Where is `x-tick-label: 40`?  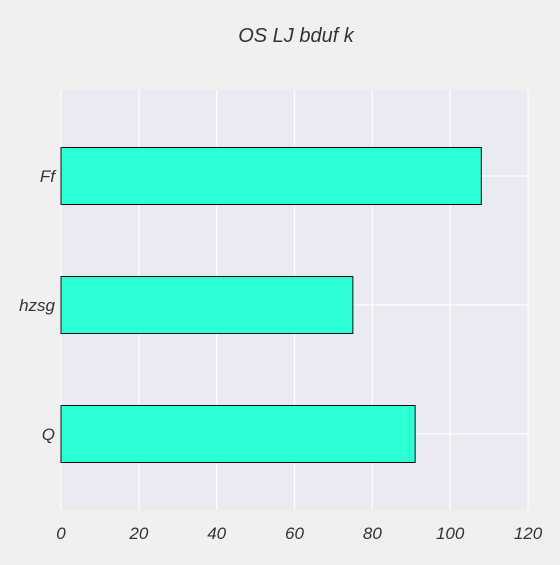
x-tick-label: 40 is located at coordinates (216, 533).